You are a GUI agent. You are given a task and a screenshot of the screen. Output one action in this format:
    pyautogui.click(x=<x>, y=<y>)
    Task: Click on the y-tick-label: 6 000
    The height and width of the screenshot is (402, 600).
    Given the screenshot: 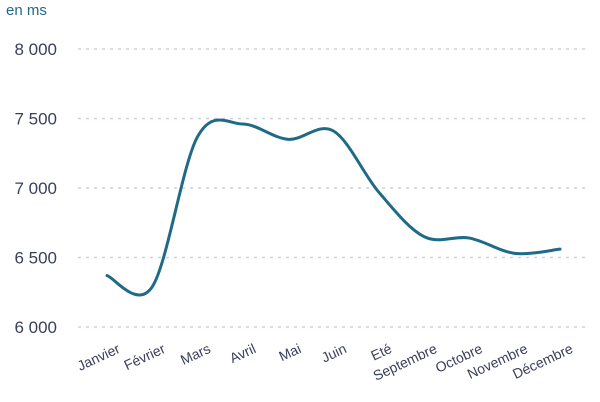 What is the action you would take?
    pyautogui.click(x=35, y=327)
    